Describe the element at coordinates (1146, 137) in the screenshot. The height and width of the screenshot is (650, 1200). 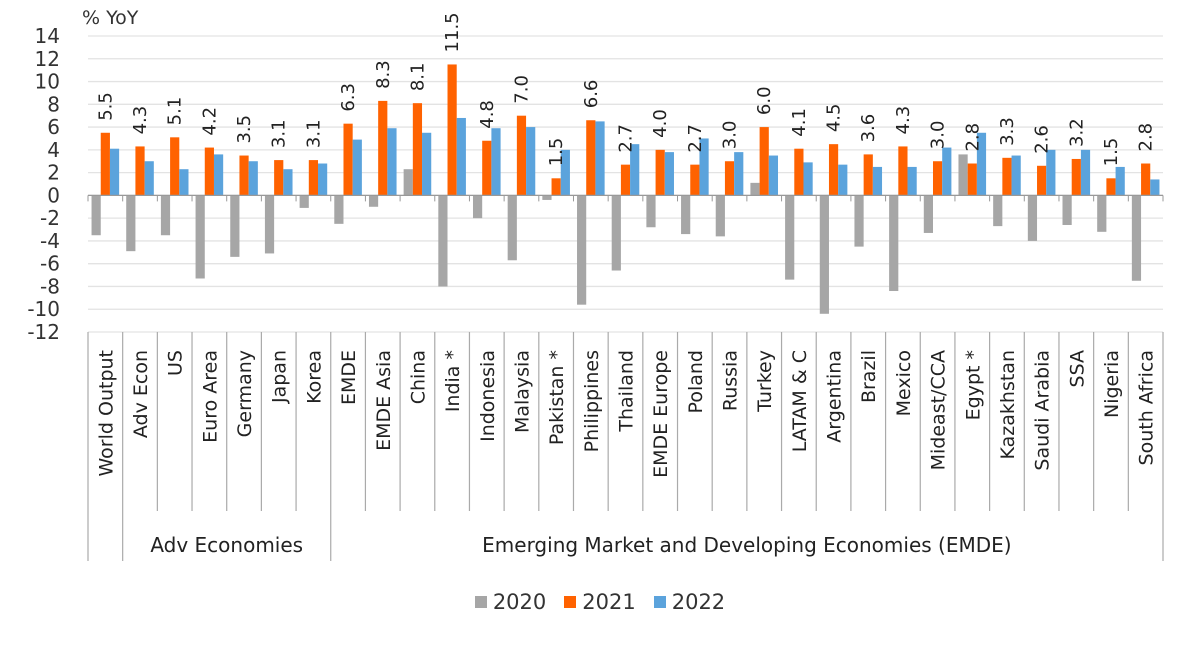
I see `data-label: 2.8` at that location.